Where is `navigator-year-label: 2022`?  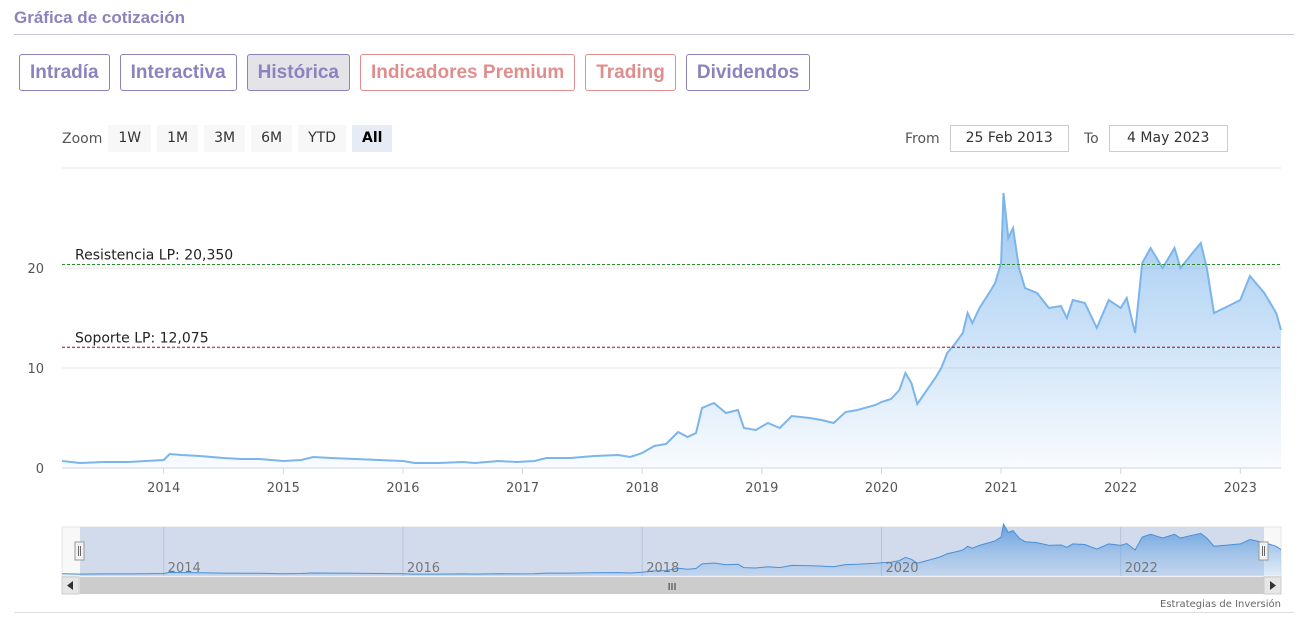
navigator-year-label: 2022 is located at coordinates (1141, 568).